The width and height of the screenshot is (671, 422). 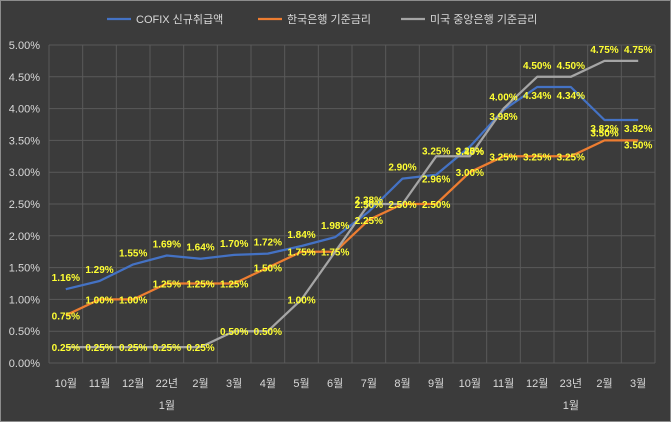 I want to click on y-tick-label: 5.00%, so click(x=24, y=46).